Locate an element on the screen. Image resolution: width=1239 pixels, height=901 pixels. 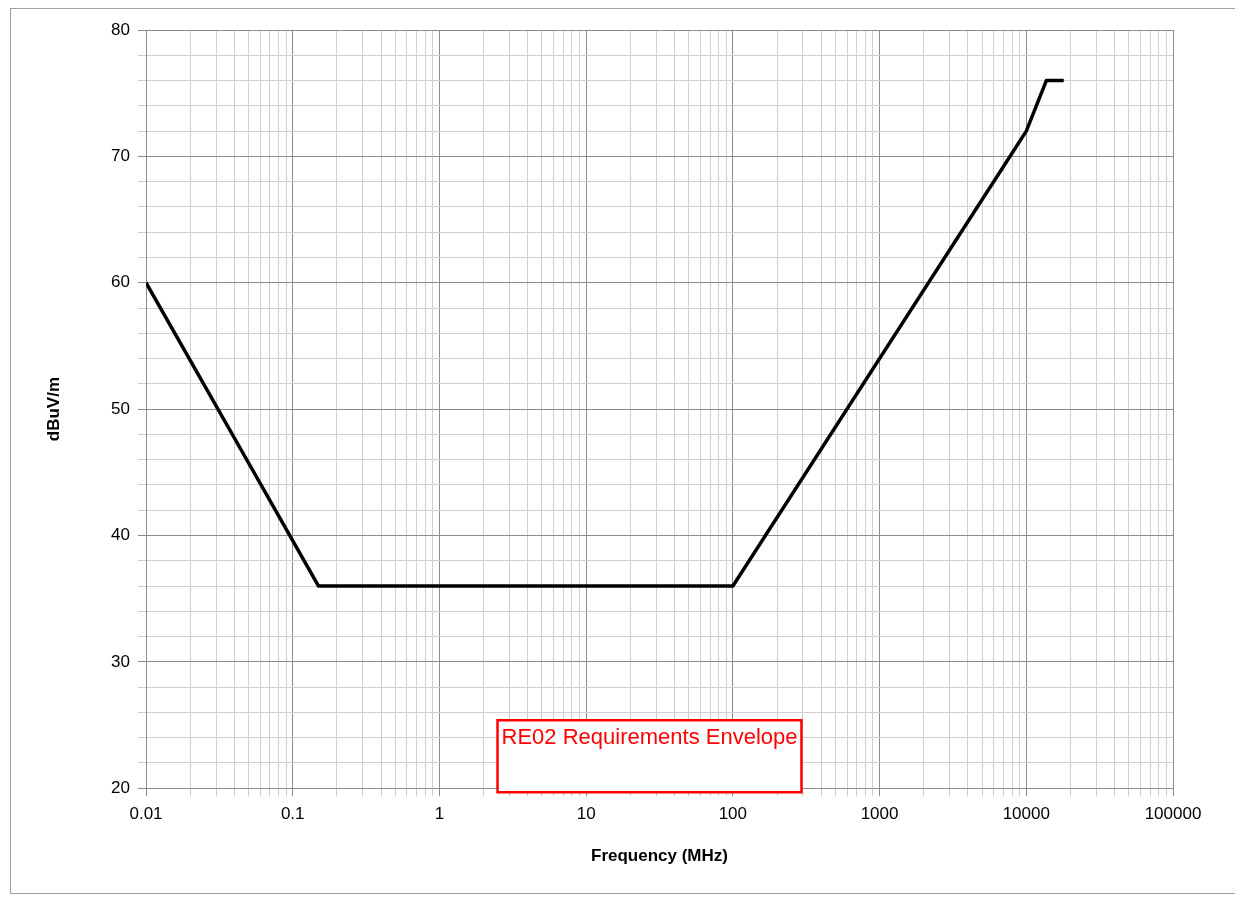
y-tick-label: 30 is located at coordinates (120, 661).